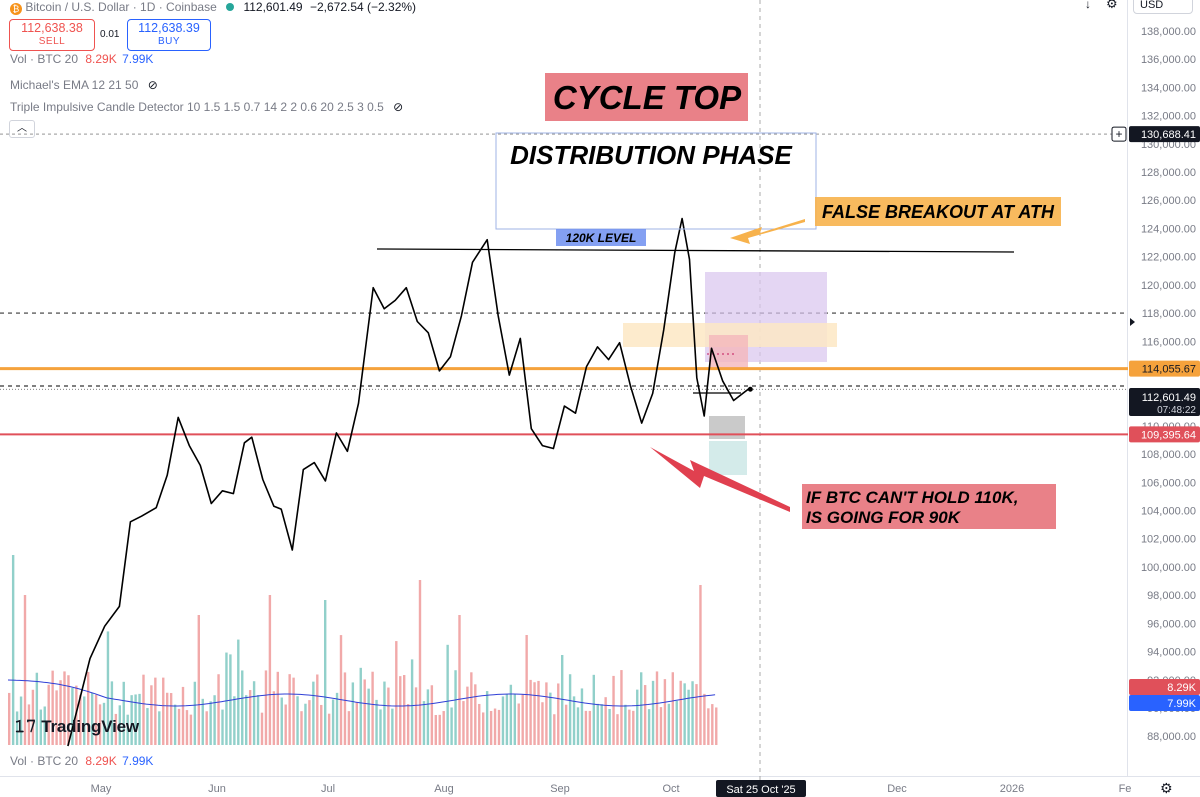 Image resolution: width=1200 pixels, height=797 pixels. What do you see at coordinates (1112, 5) in the screenshot?
I see `gear-icon: ⚙` at bounding box center [1112, 5].